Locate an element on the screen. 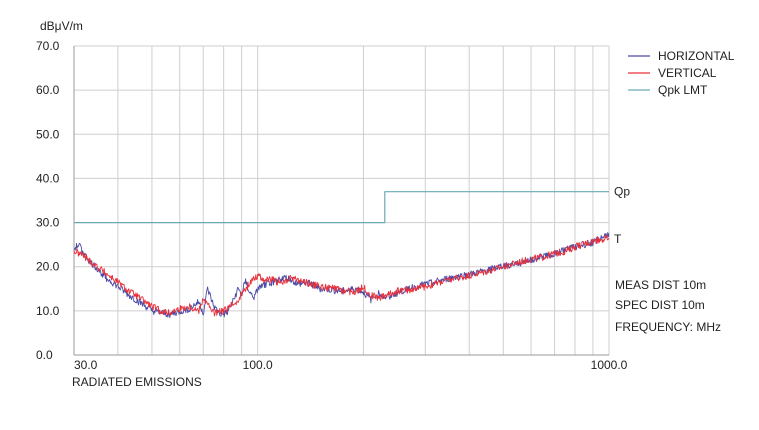 Image resolution: width=759 pixels, height=430 pixels. y-tick-label: 30.0 is located at coordinates (48, 223).